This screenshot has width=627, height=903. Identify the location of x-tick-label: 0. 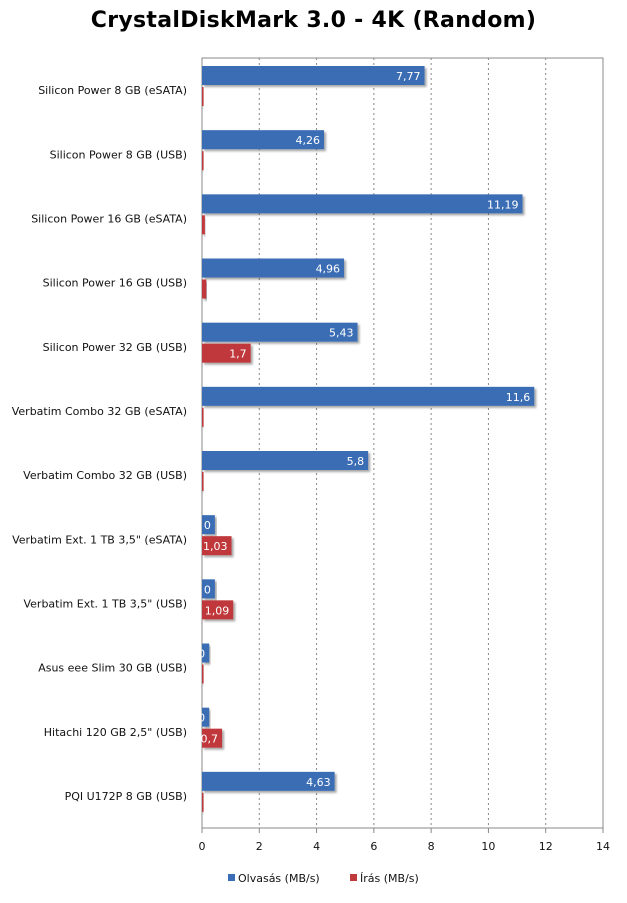
(202, 846).